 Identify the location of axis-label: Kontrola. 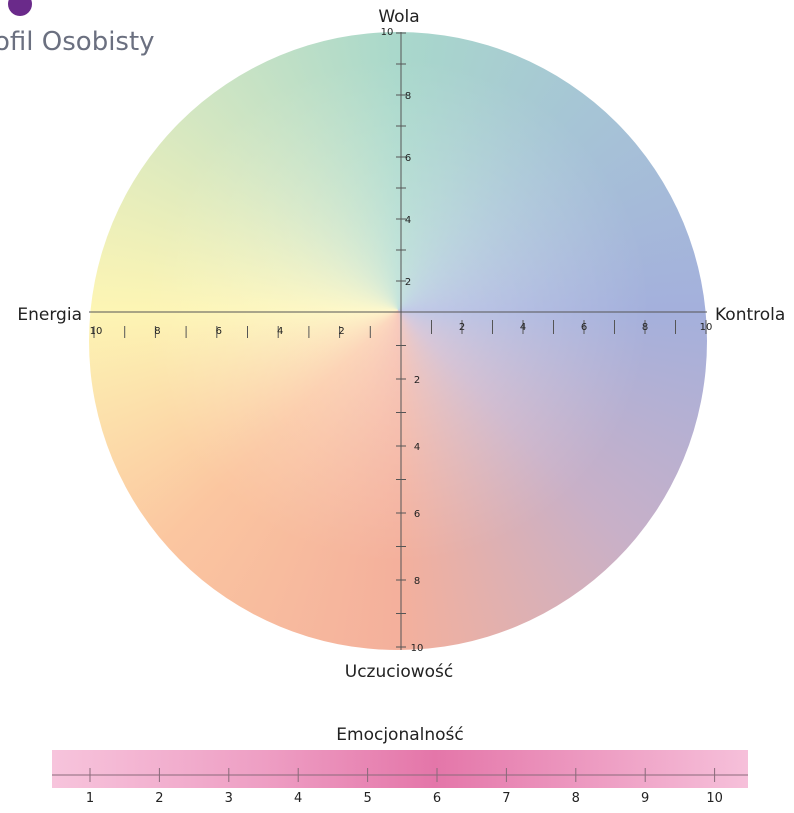
(750, 315).